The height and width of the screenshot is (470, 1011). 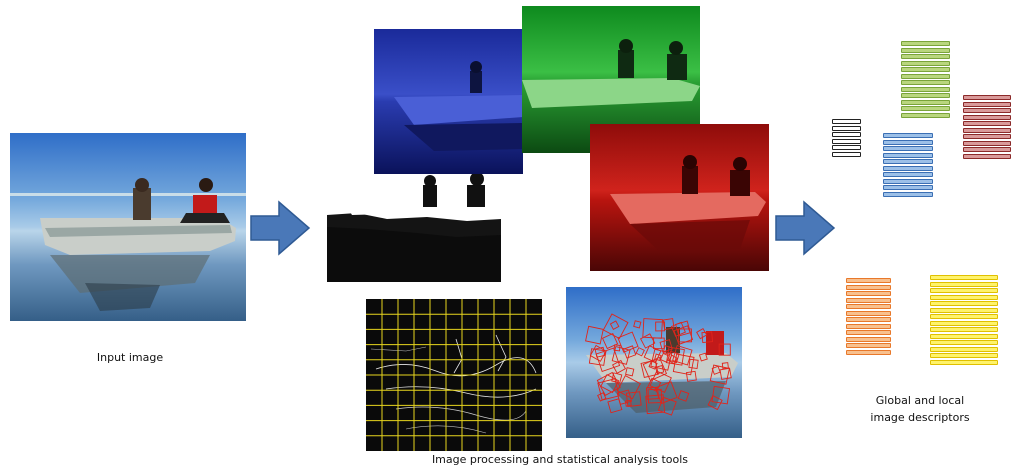 I want to click on descriptor-stack-yellow, so click(x=964, y=320).